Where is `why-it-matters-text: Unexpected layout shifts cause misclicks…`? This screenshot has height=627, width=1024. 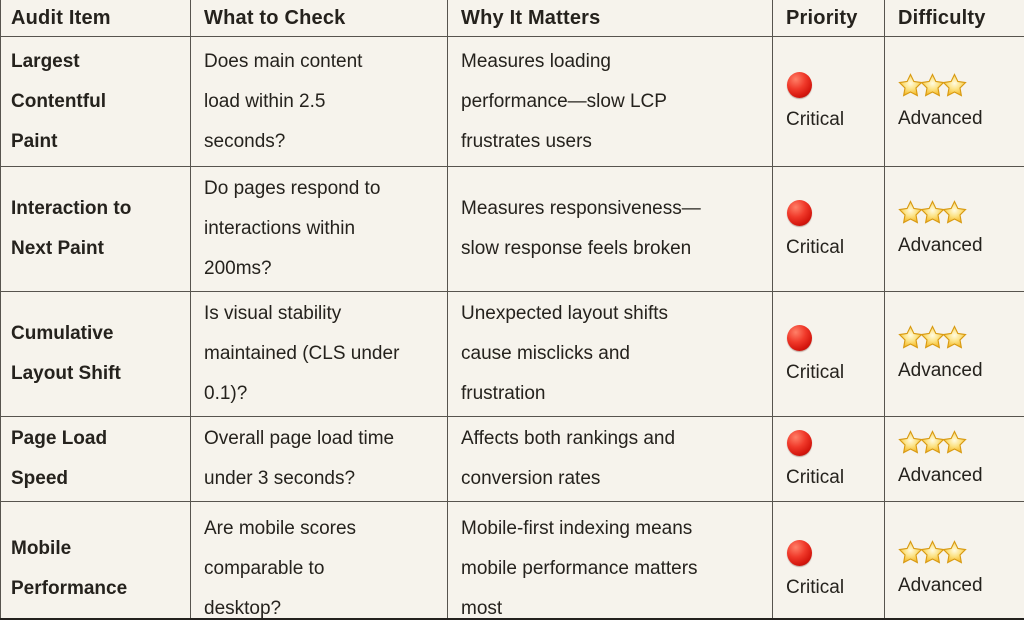 why-it-matters-text: Unexpected layout shifts cause misclicks… is located at coordinates (565, 353).